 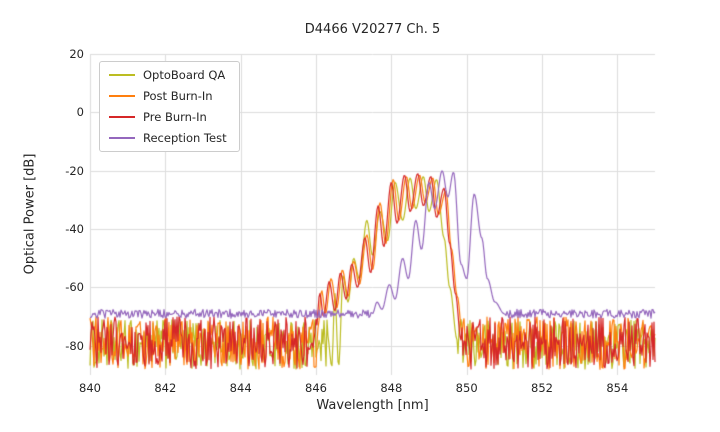 I want to click on x-tick-label: 852, so click(x=542, y=388).